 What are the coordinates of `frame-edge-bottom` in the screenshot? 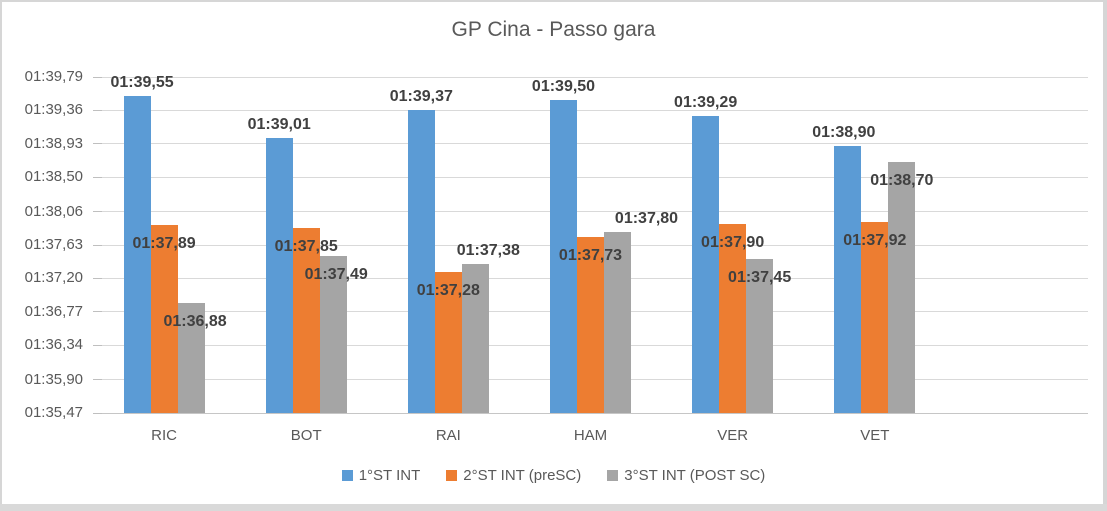 It's located at (553, 507).